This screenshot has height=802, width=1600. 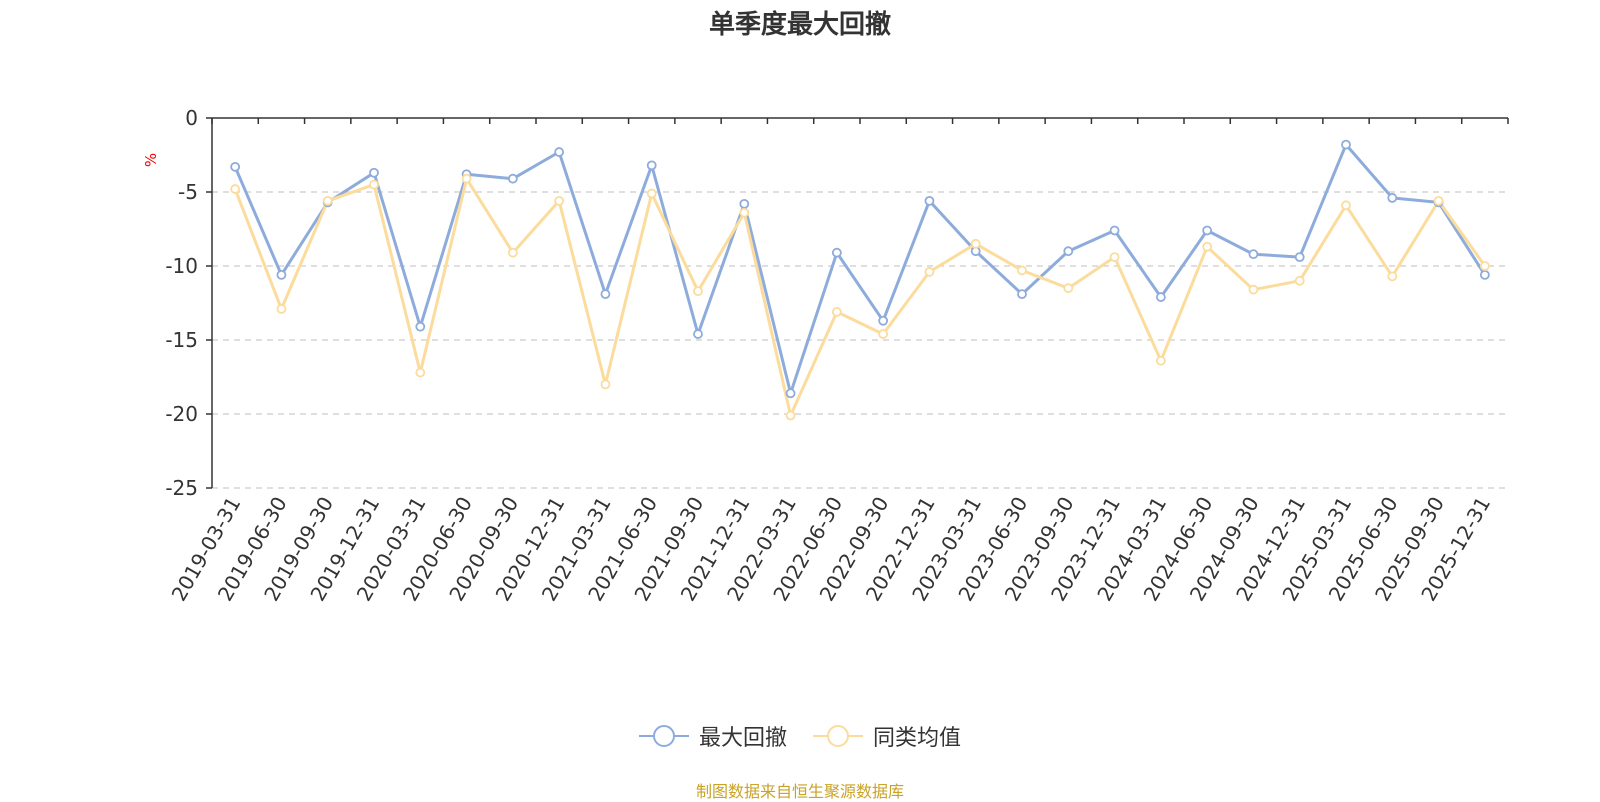 I want to click on legend-item: 同类均值, so click(x=887, y=736).